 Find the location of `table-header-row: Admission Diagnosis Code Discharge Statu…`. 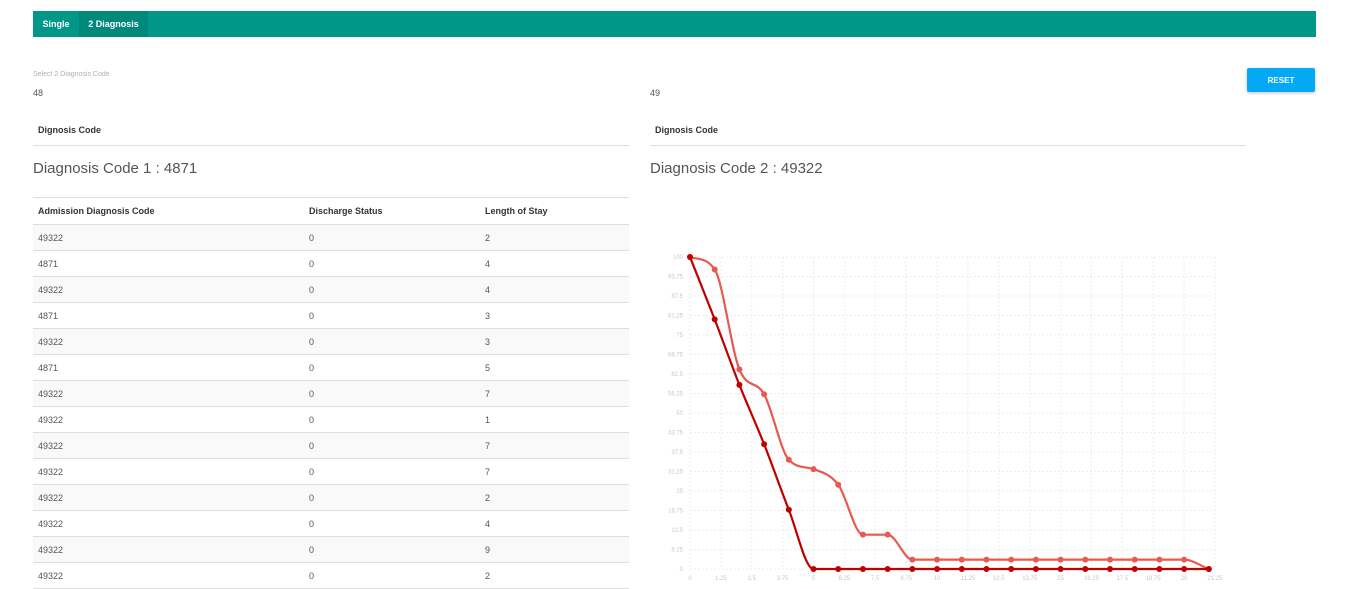

table-header-row: Admission Diagnosis Code Discharge Statu… is located at coordinates (331, 211).